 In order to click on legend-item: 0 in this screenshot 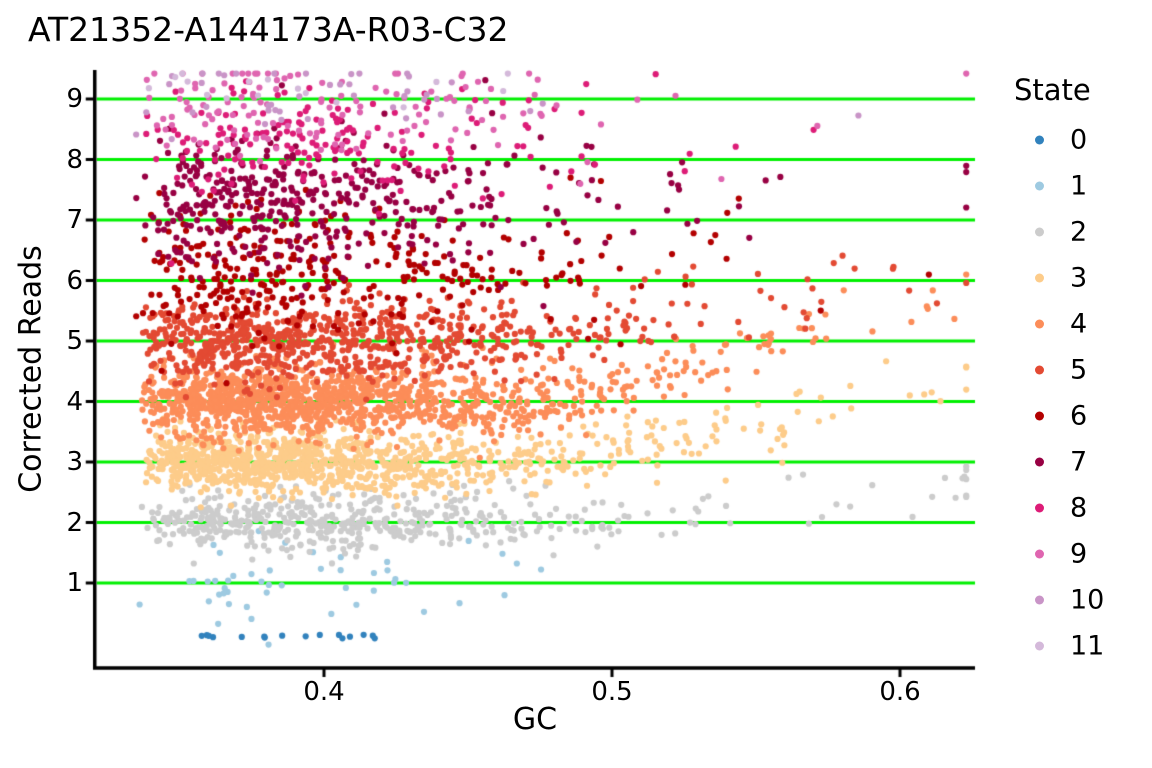, I will do `click(1061, 140)`.